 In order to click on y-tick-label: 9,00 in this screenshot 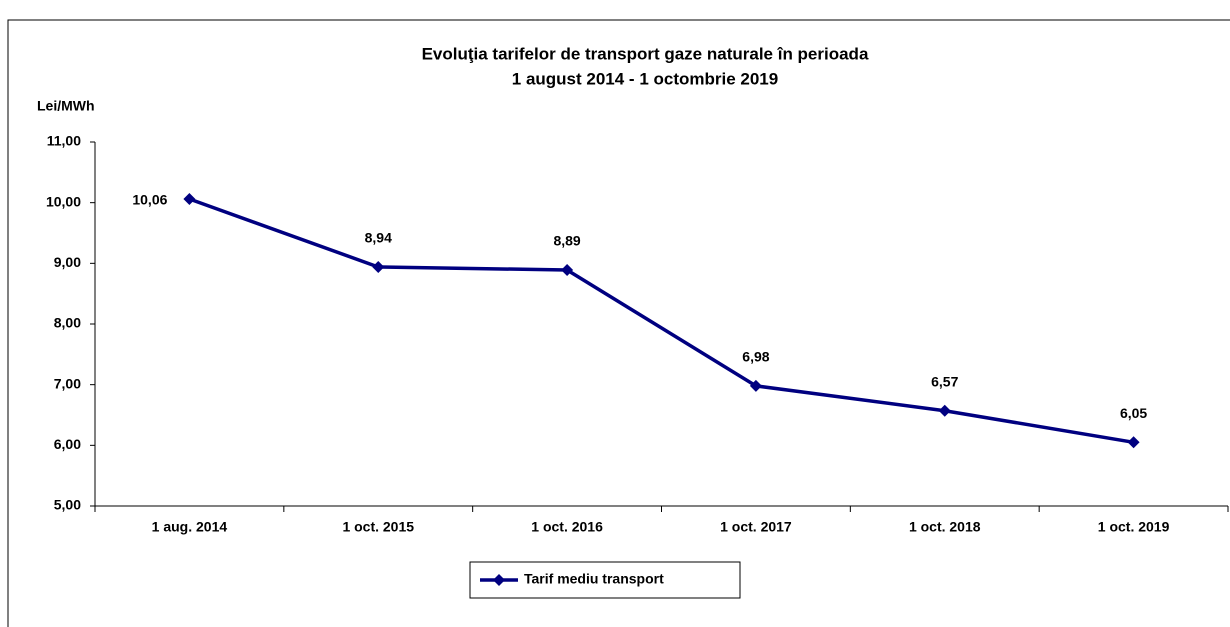, I will do `click(67, 262)`.